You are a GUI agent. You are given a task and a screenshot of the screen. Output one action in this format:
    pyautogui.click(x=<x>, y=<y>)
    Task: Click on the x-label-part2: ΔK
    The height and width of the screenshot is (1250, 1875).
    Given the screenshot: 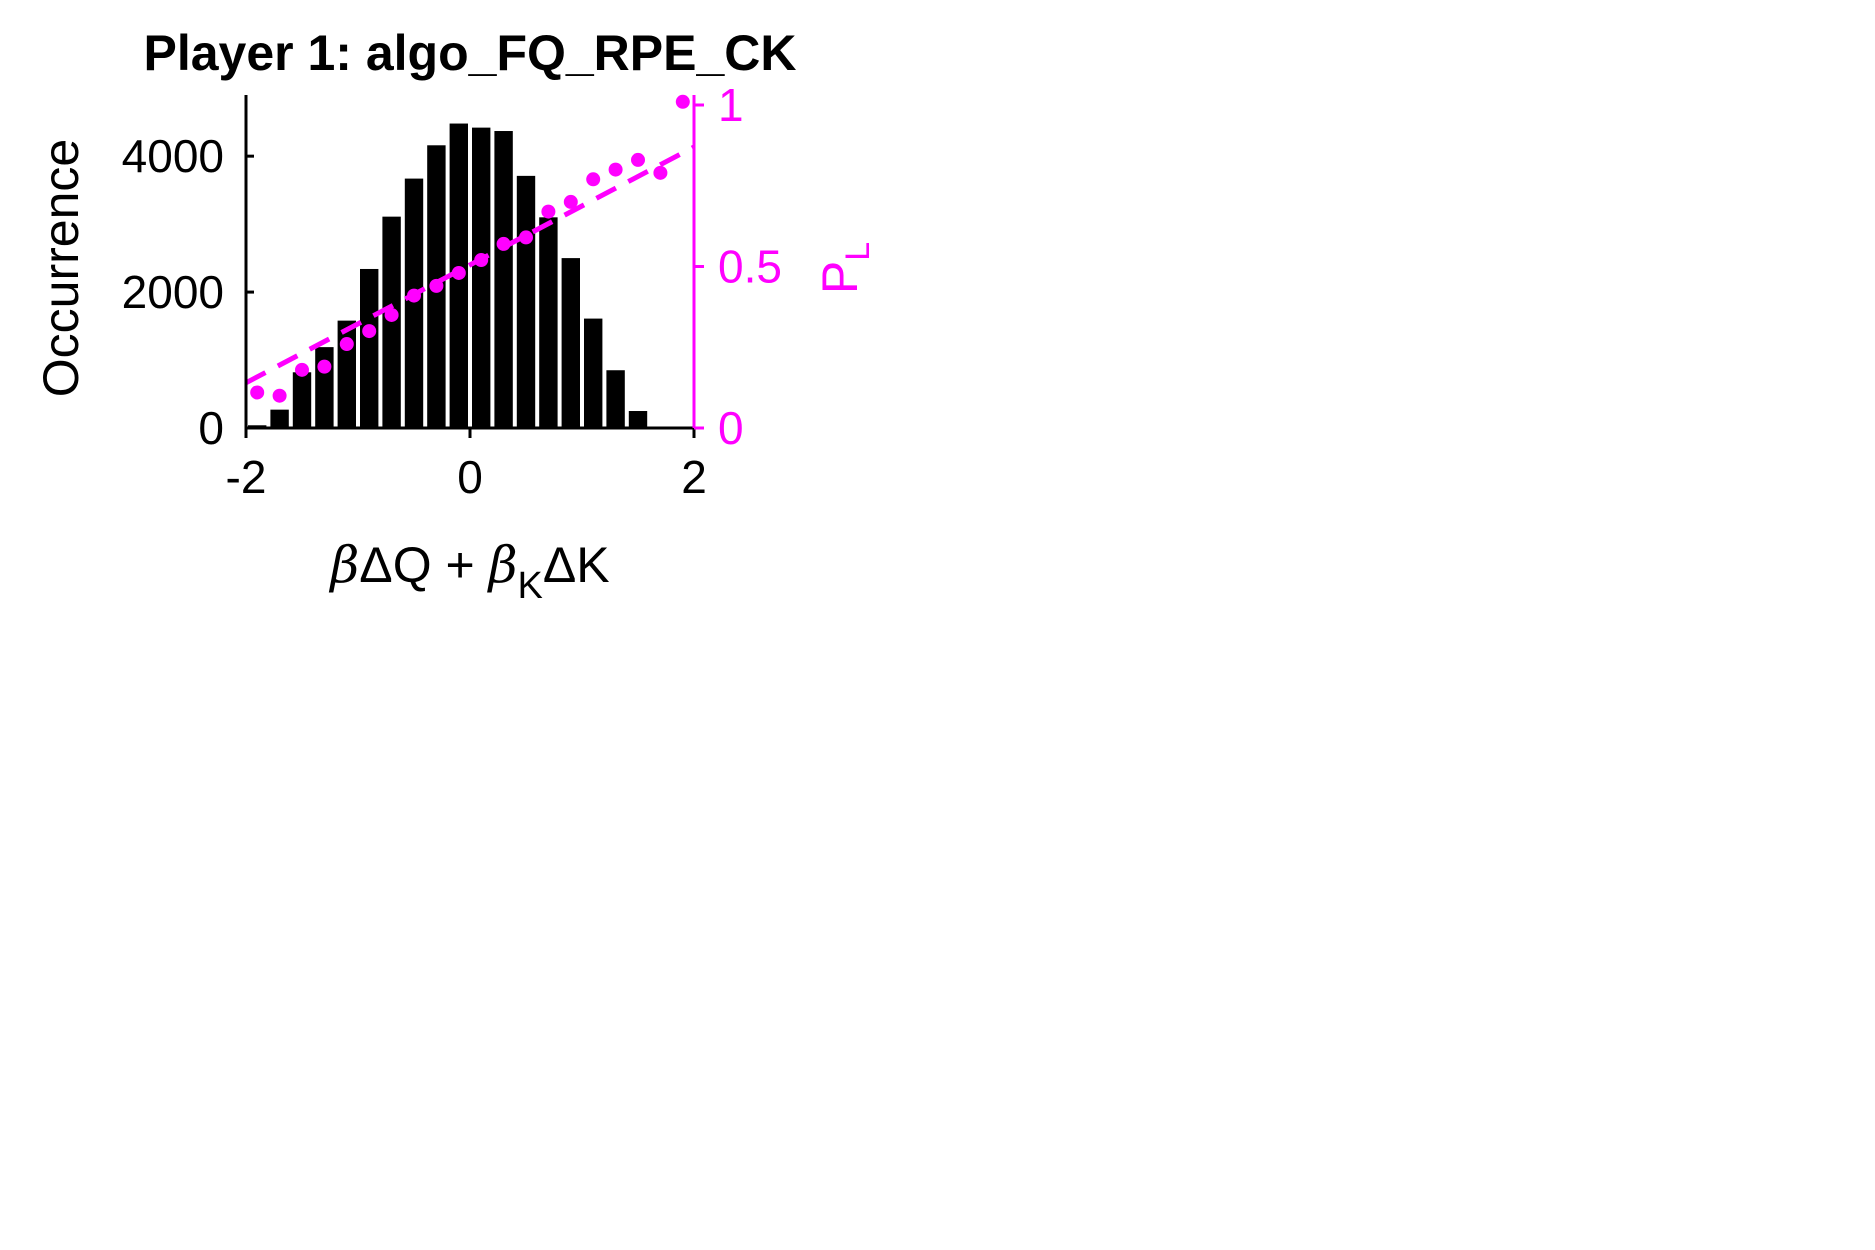 What is the action you would take?
    pyautogui.click(x=576, y=565)
    